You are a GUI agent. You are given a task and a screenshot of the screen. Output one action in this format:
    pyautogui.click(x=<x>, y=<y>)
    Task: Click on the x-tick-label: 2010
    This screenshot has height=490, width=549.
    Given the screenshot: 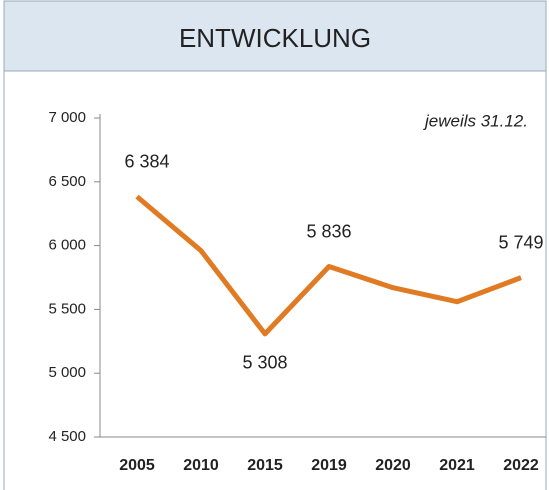 What is the action you would take?
    pyautogui.click(x=201, y=465)
    